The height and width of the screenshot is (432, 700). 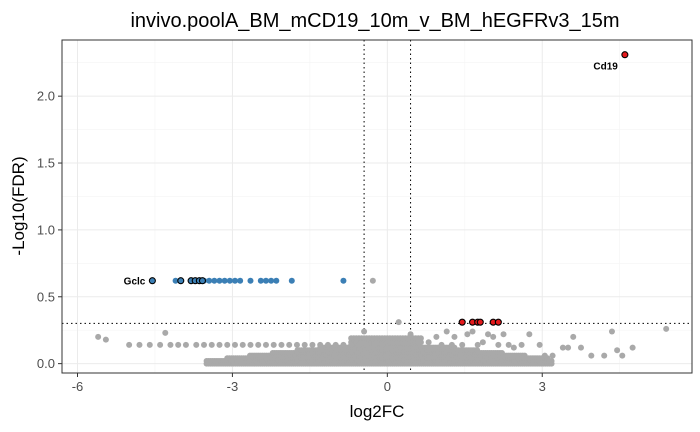 I want to click on gene-label-cd19: Cd19, so click(x=605, y=67).